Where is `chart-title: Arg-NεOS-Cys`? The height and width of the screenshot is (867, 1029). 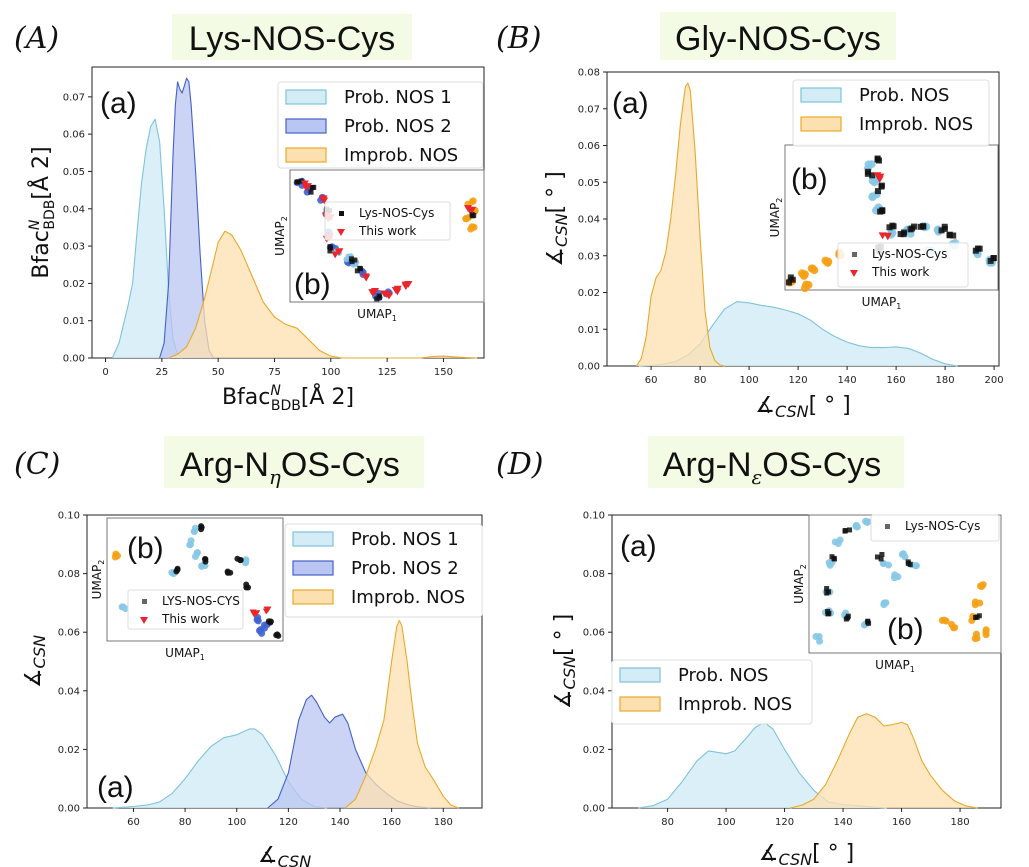 chart-title: Arg-NεOS-Cys is located at coordinates (772, 467).